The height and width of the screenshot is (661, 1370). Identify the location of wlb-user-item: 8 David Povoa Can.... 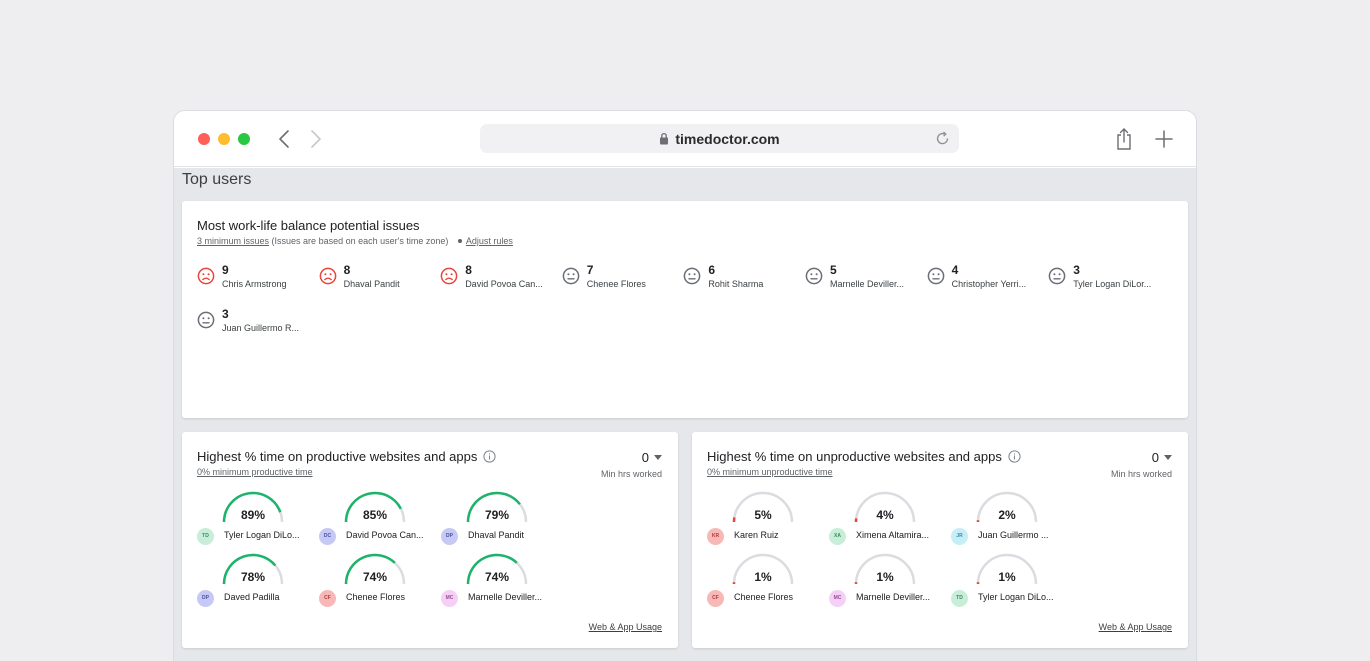
(500, 278).